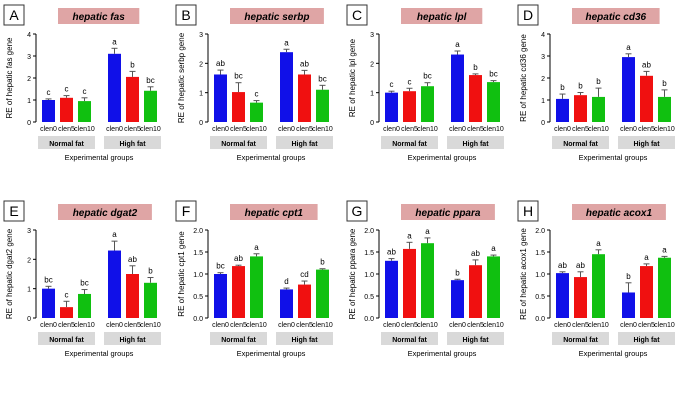 The width and height of the screenshot is (685, 400). I want to click on y-tick-label: 0, so click(543, 123).